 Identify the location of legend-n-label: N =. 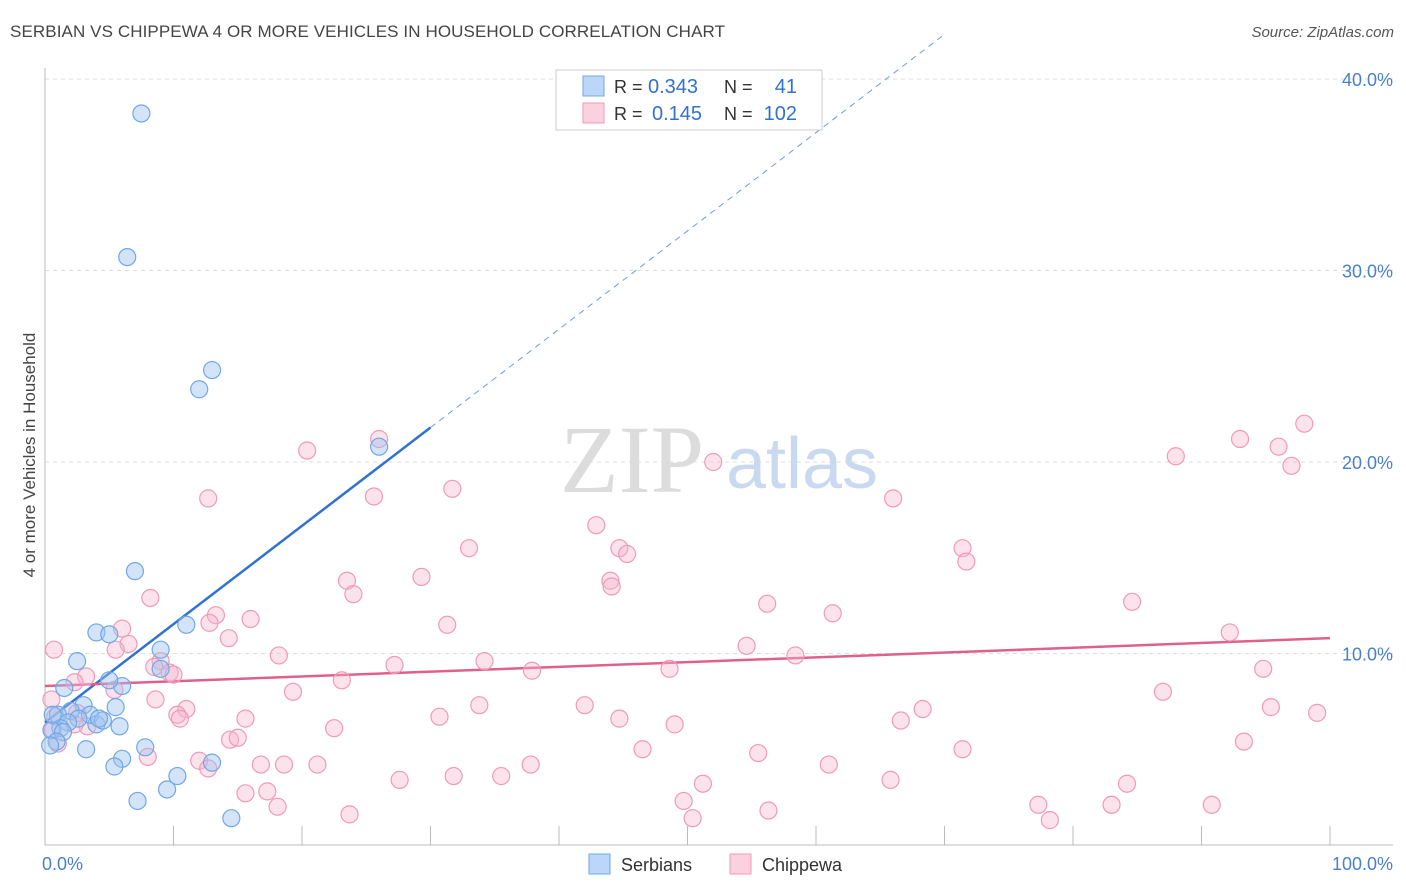
(738, 87).